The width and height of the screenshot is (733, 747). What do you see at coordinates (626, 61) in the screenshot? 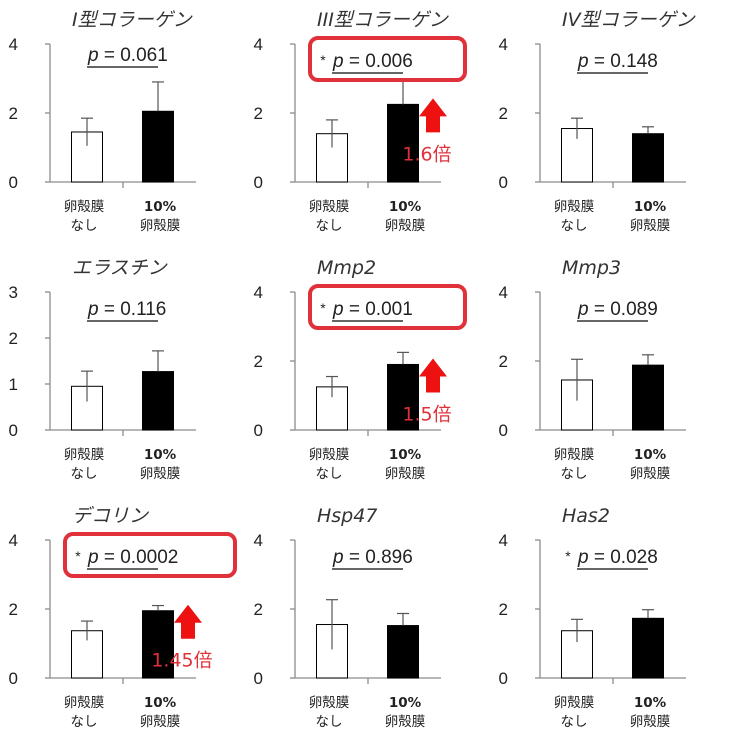
I see `p-value-text: = 0.148` at bounding box center [626, 61].